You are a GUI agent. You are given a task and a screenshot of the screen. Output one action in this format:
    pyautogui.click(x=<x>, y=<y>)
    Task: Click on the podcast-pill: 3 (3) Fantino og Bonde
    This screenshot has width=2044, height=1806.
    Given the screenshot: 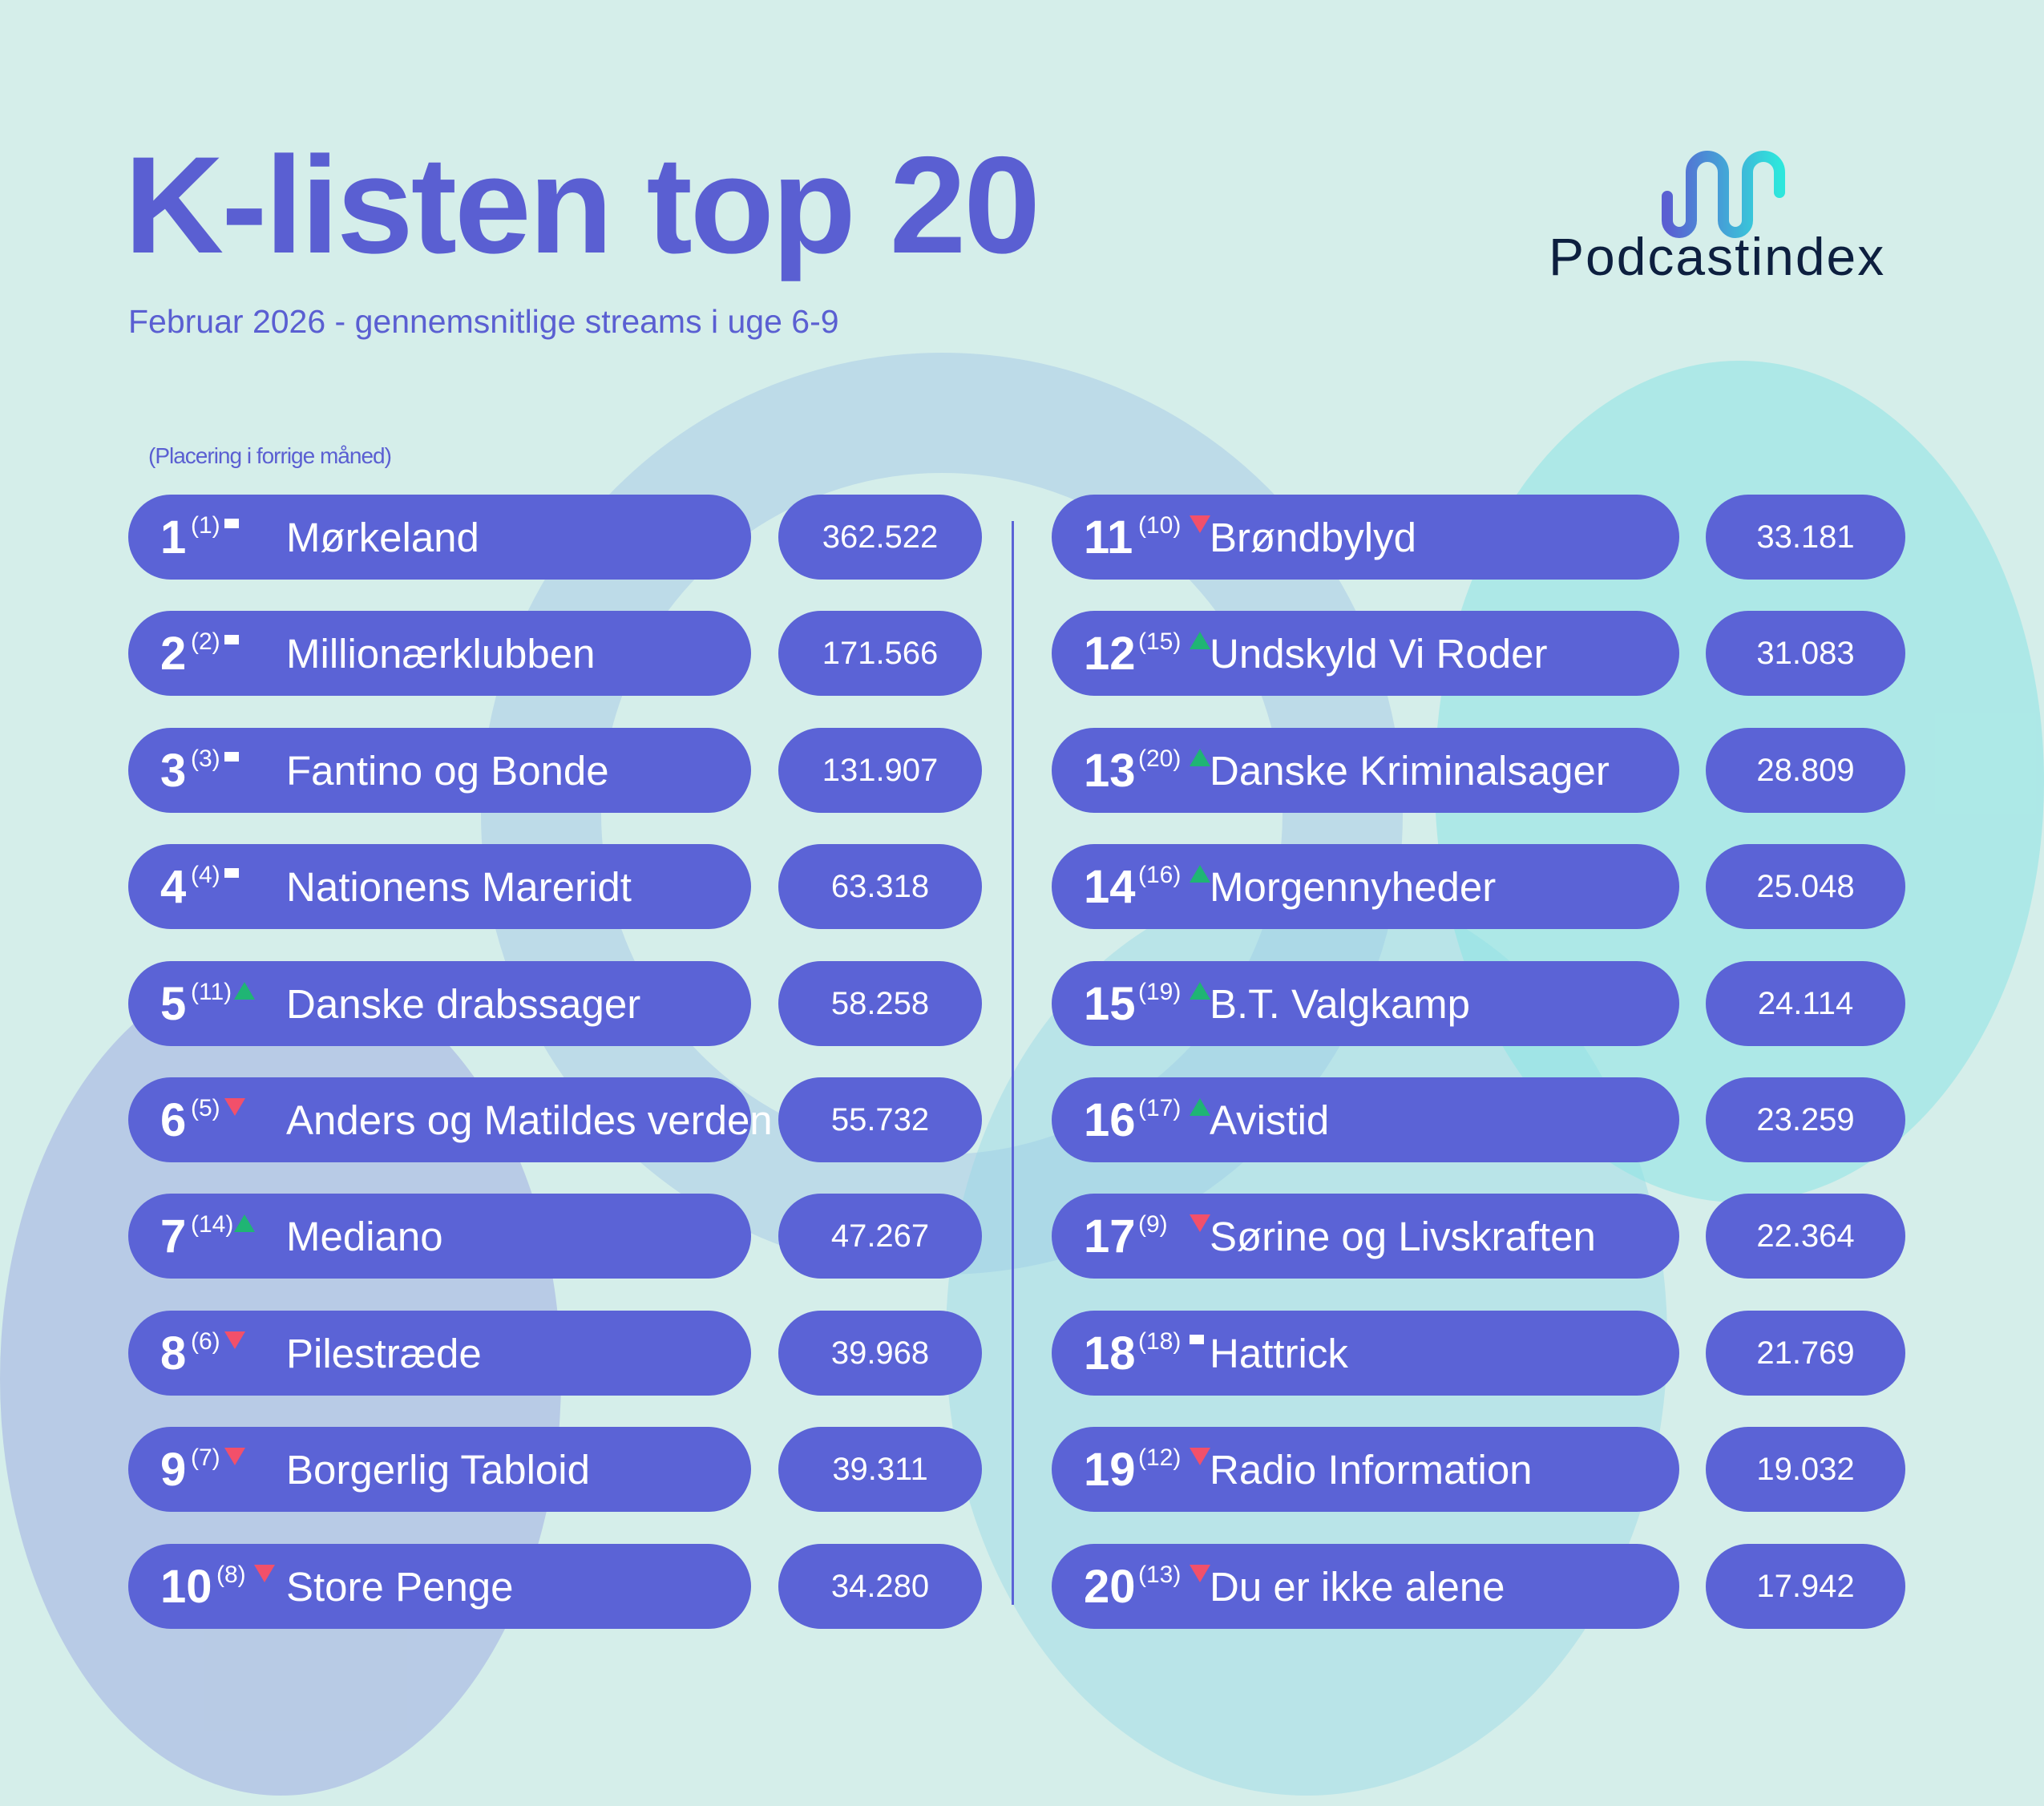 What is the action you would take?
    pyautogui.click(x=439, y=770)
    